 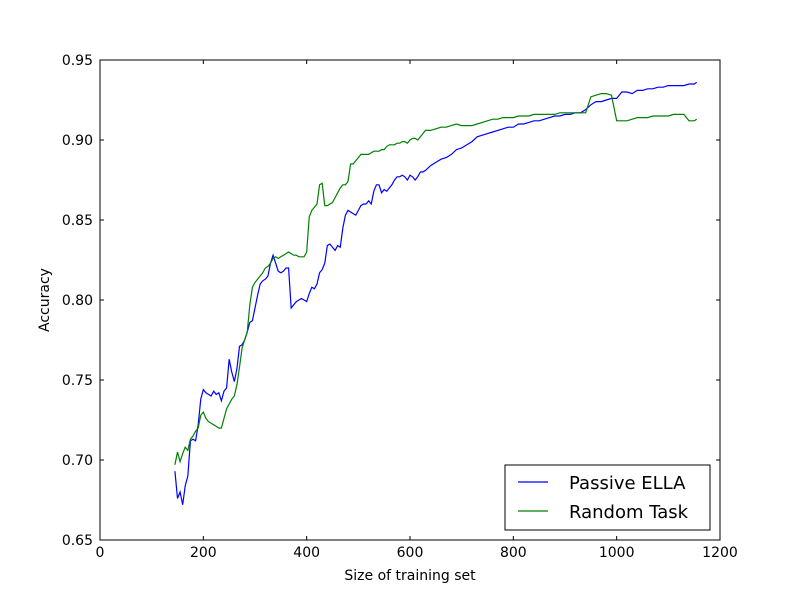 I want to click on x-tick-label: 200, so click(x=203, y=553).